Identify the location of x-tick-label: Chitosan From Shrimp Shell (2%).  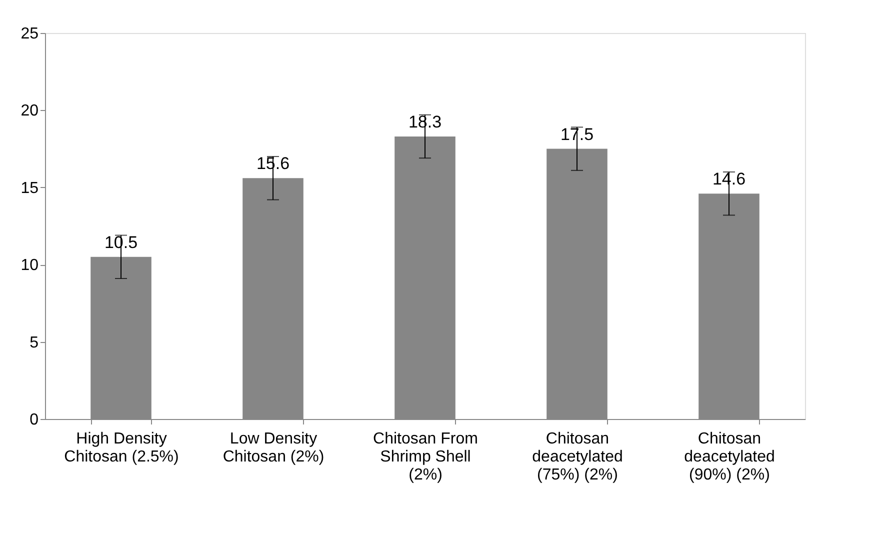
(425, 457).